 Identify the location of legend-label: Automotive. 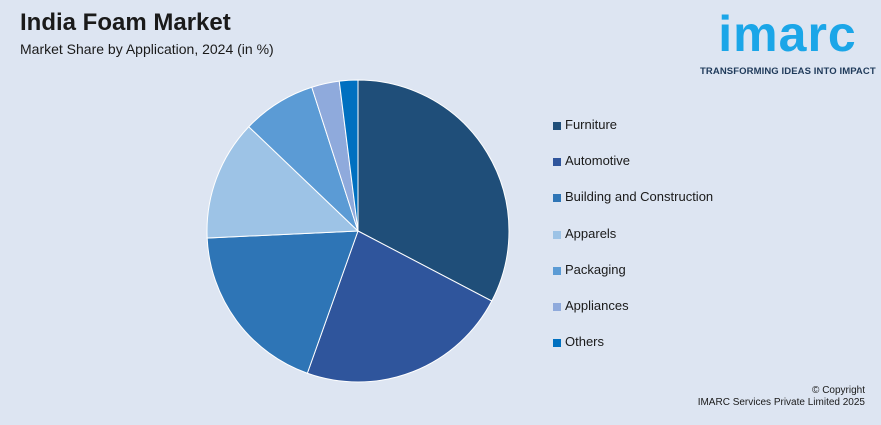
(598, 161).